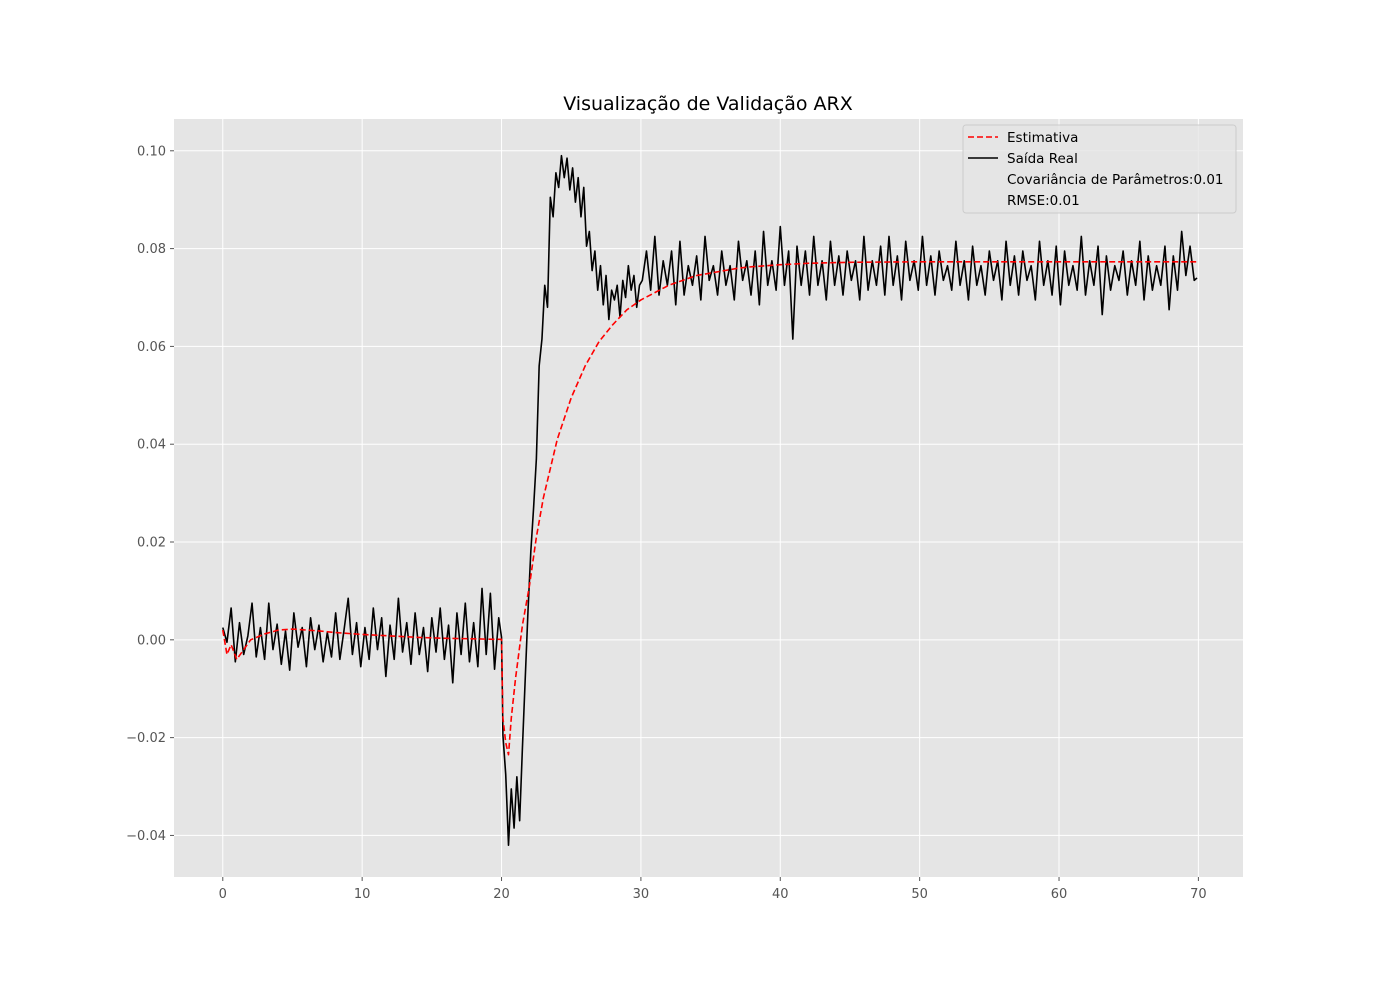 The image size is (1381, 986). What do you see at coordinates (151, 249) in the screenshot?
I see `y-tick-label: 0.08` at bounding box center [151, 249].